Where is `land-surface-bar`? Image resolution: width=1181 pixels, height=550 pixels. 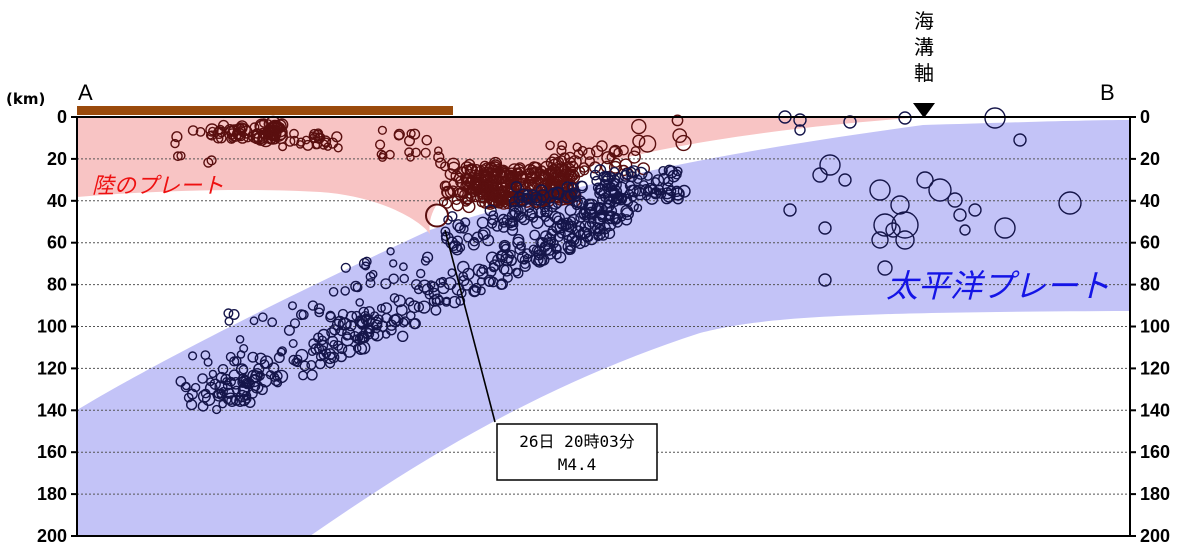 land-surface-bar is located at coordinates (265, 110).